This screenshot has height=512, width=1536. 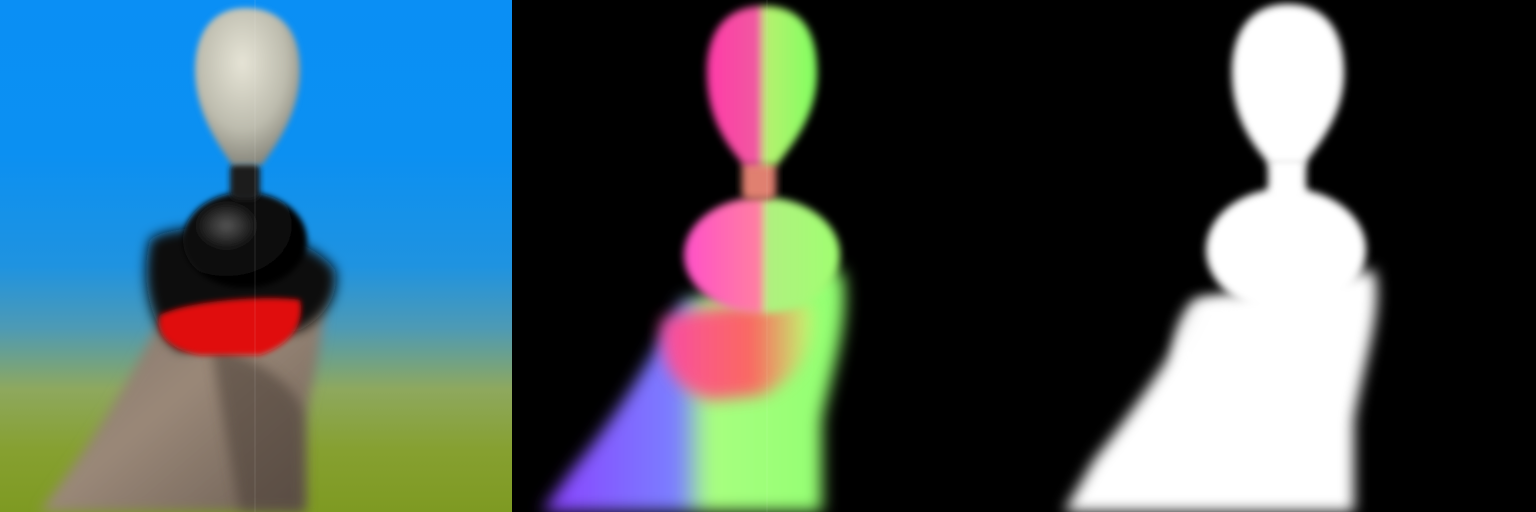 I want to click on neck-shape, so click(x=245, y=181).